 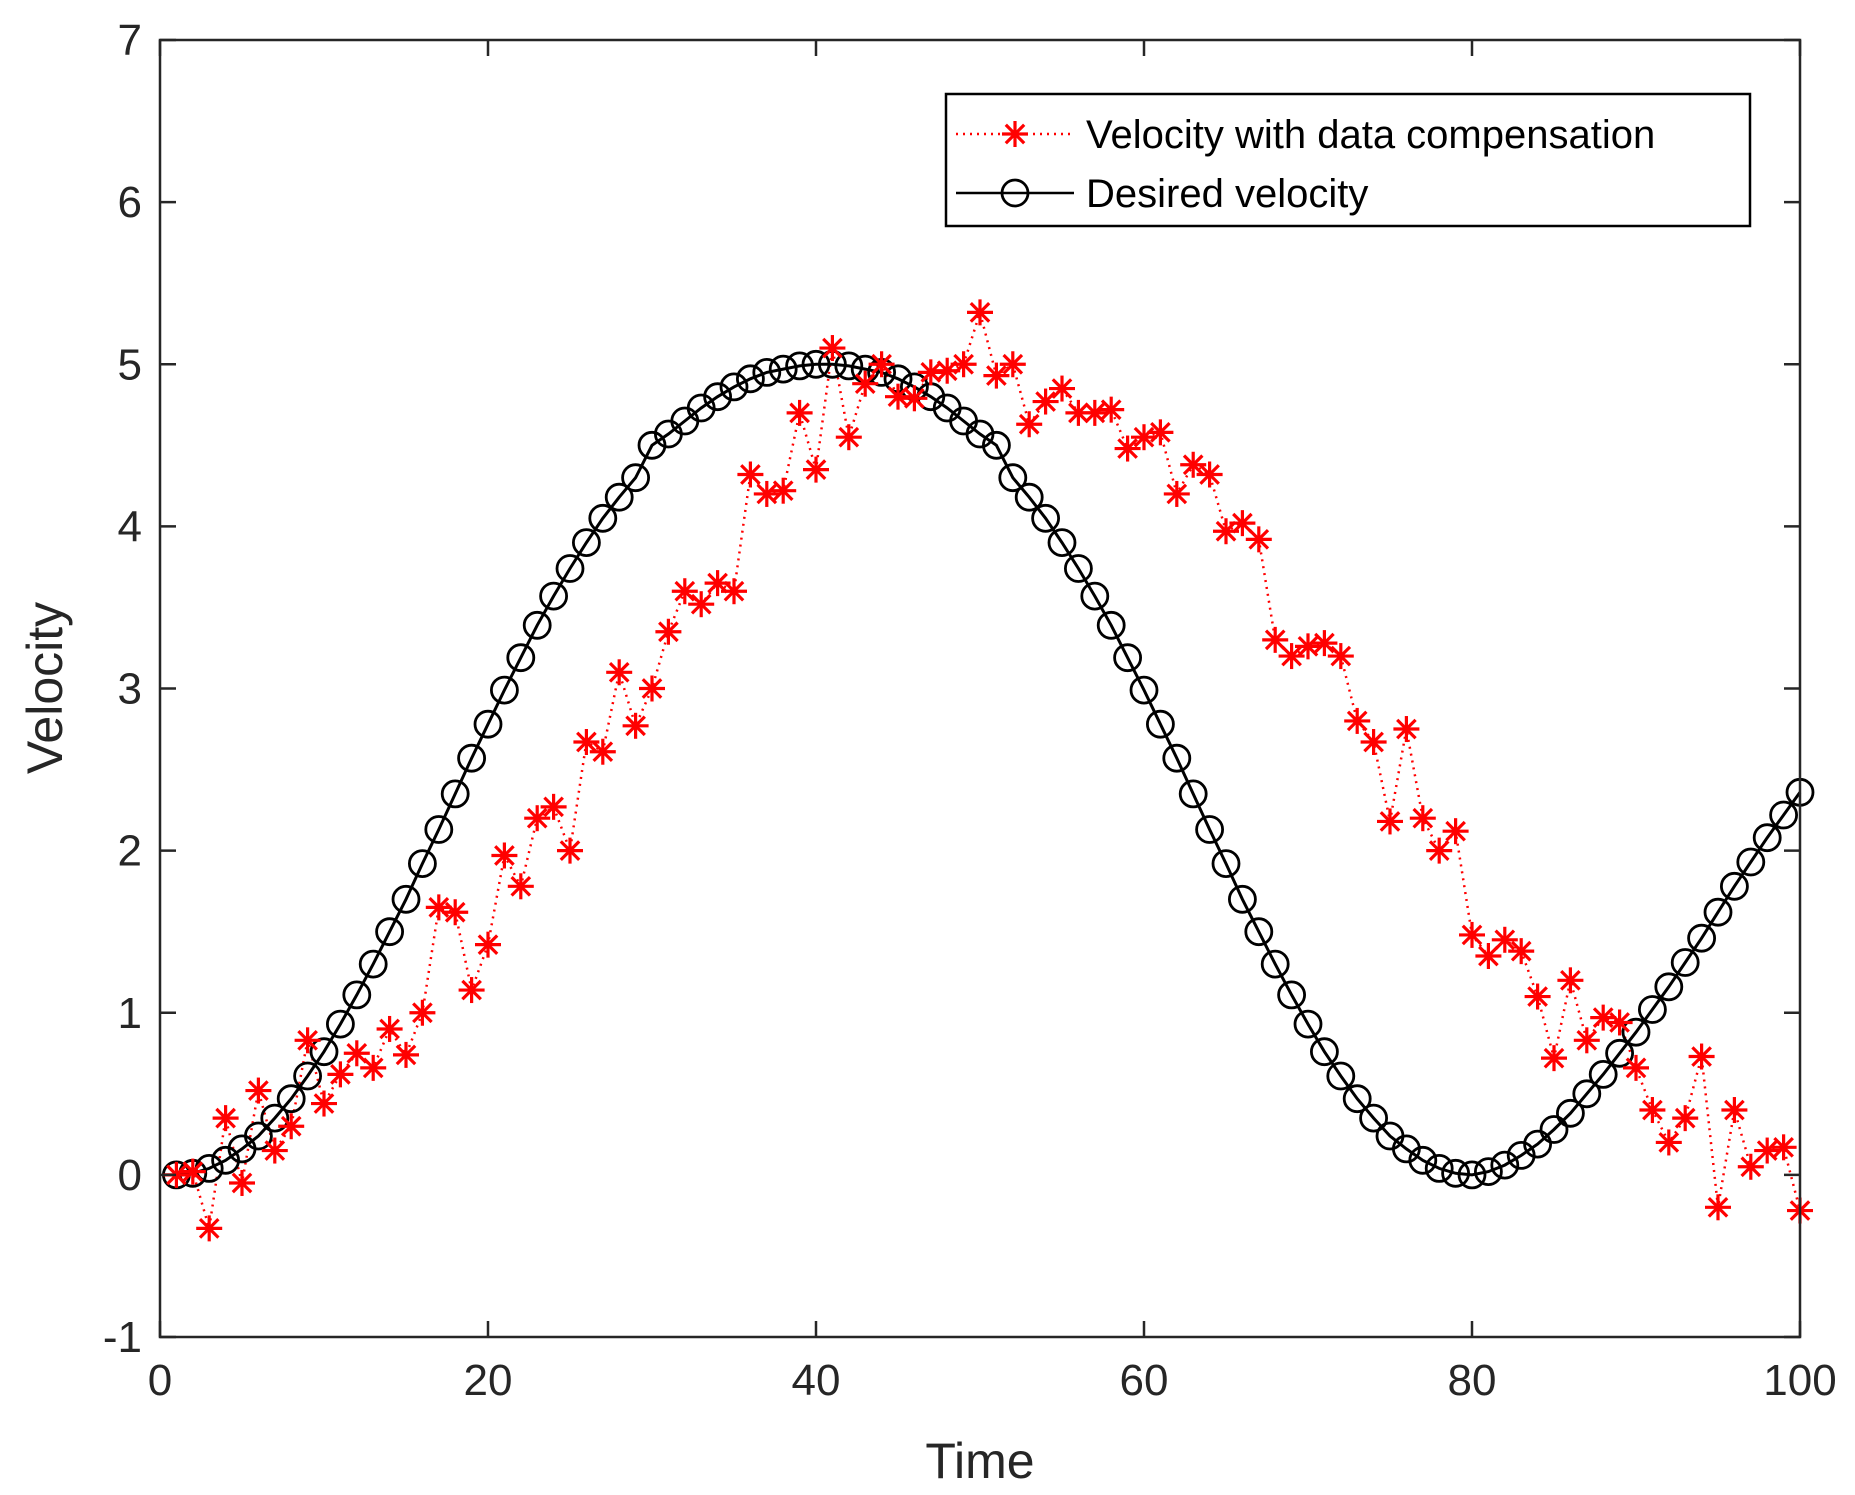 I want to click on legend-label-desired-velocity: Desired velocity, so click(x=1227, y=194).